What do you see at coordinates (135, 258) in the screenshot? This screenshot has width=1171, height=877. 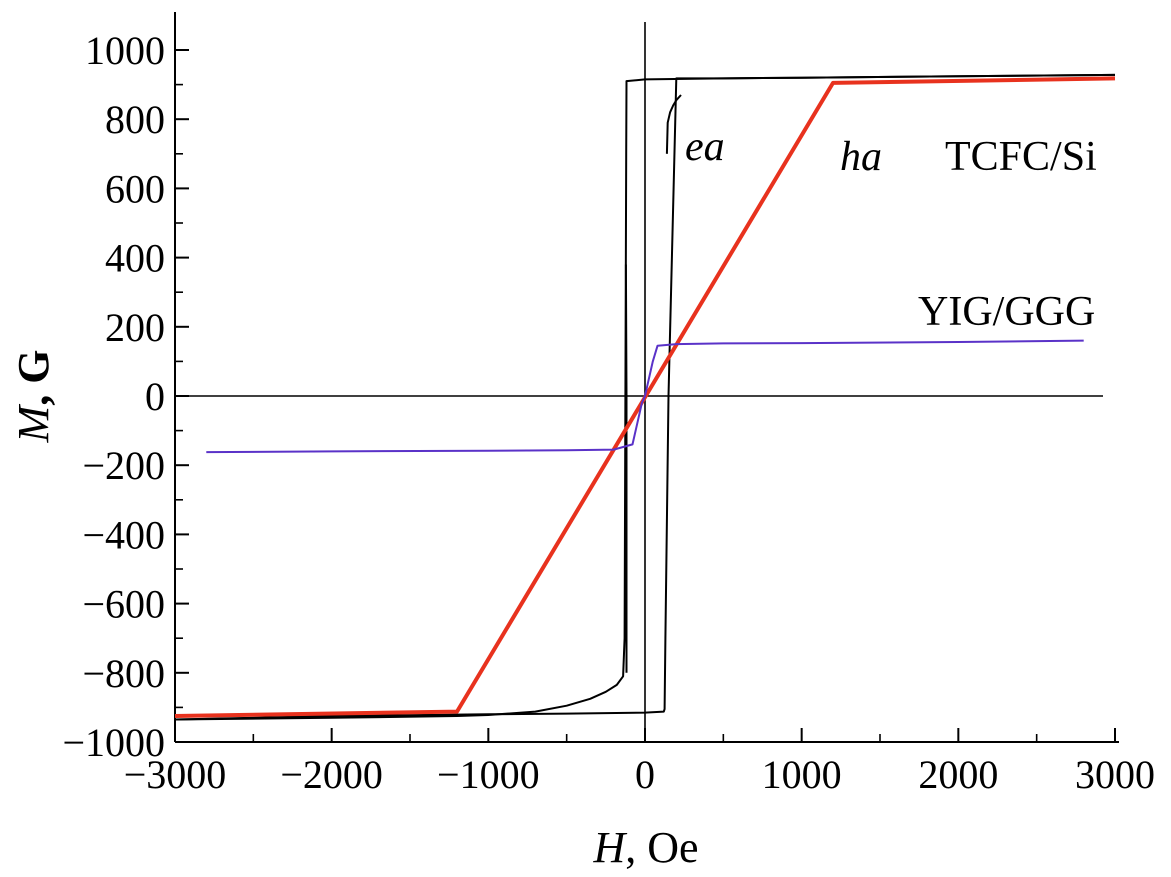 I see `y-tick-label: 400` at bounding box center [135, 258].